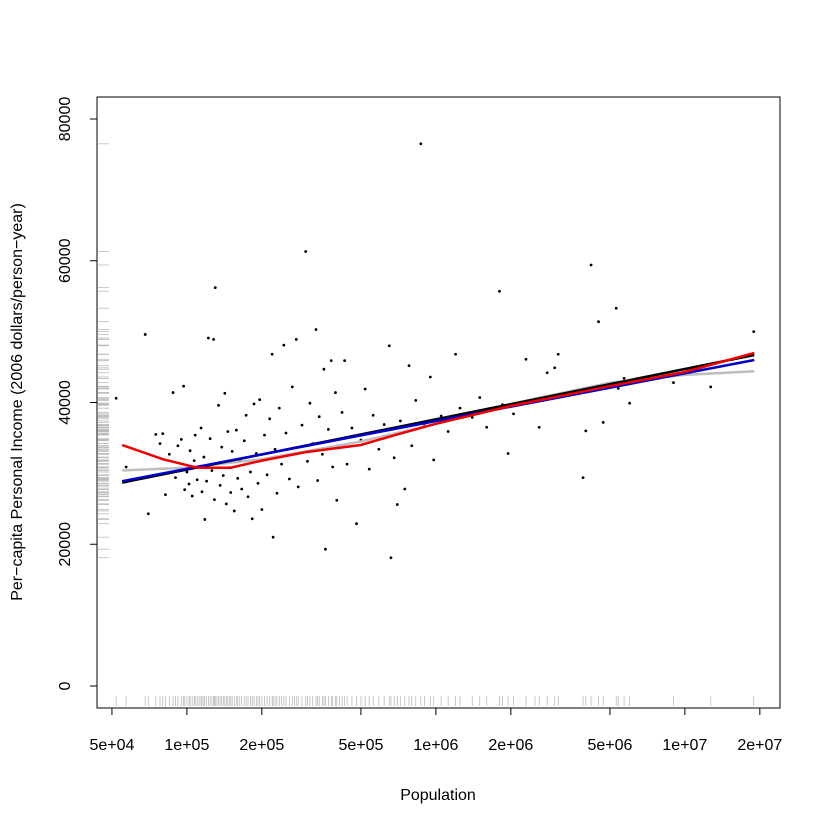 The width and height of the screenshot is (830, 835). I want to click on y-tick-label: 0, so click(65, 685).